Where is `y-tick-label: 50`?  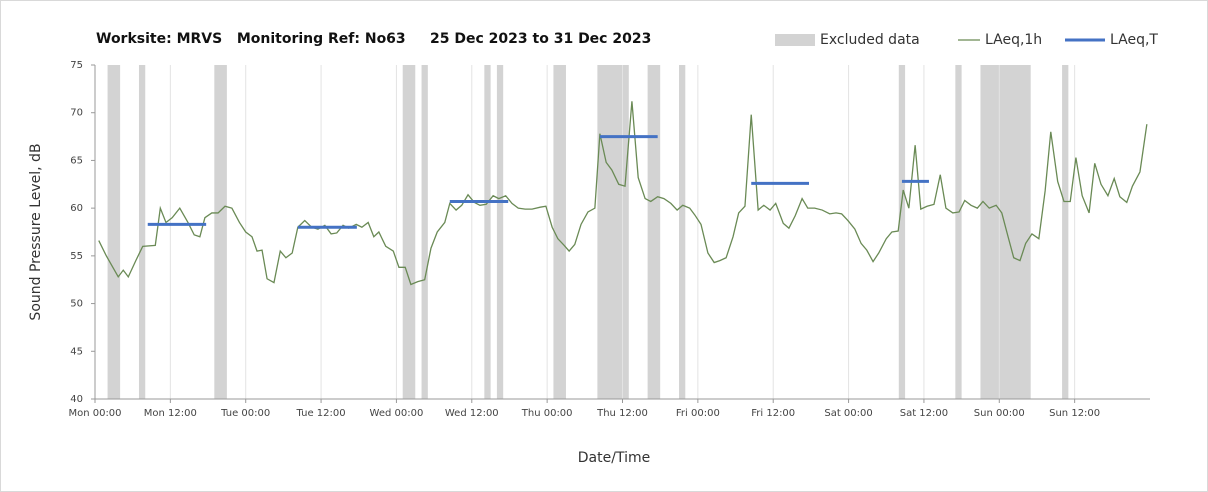
y-tick-label: 50 is located at coordinates (76, 304).